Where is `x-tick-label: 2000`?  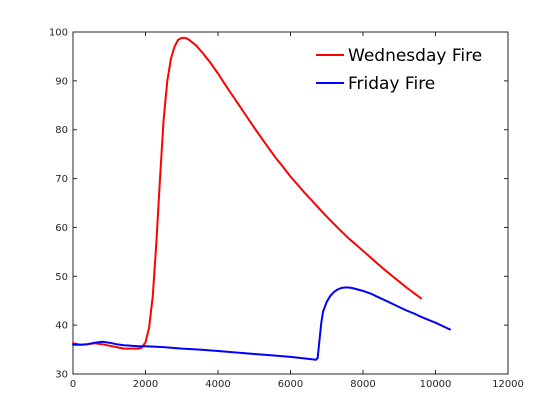
x-tick-label: 2000 is located at coordinates (145, 384).